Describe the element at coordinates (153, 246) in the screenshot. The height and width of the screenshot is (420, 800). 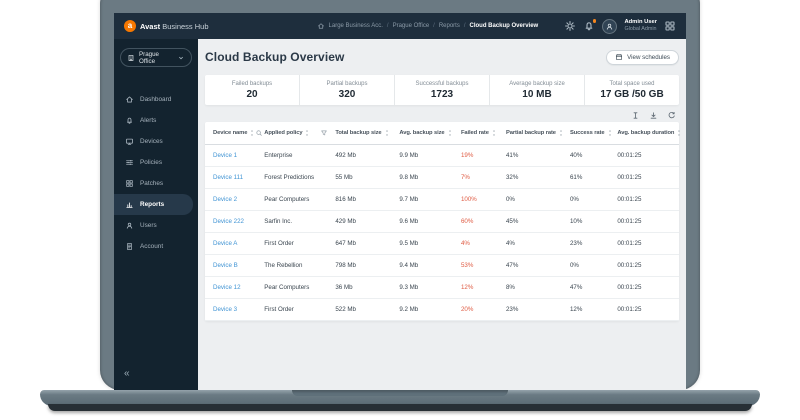
I see `sidebar-item-account: Account` at that location.